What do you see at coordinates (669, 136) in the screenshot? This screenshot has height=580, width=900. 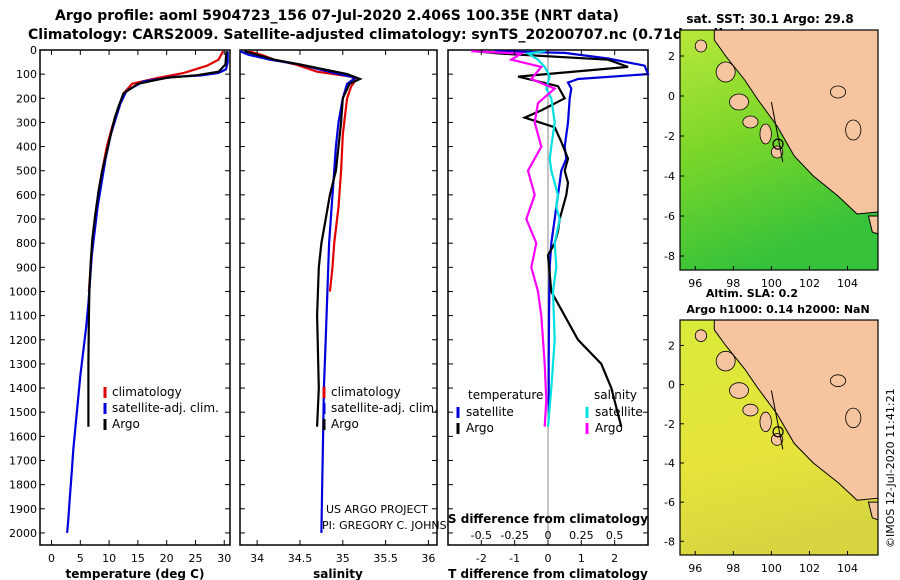 I see `map-y-tick-label: -2` at bounding box center [669, 136].